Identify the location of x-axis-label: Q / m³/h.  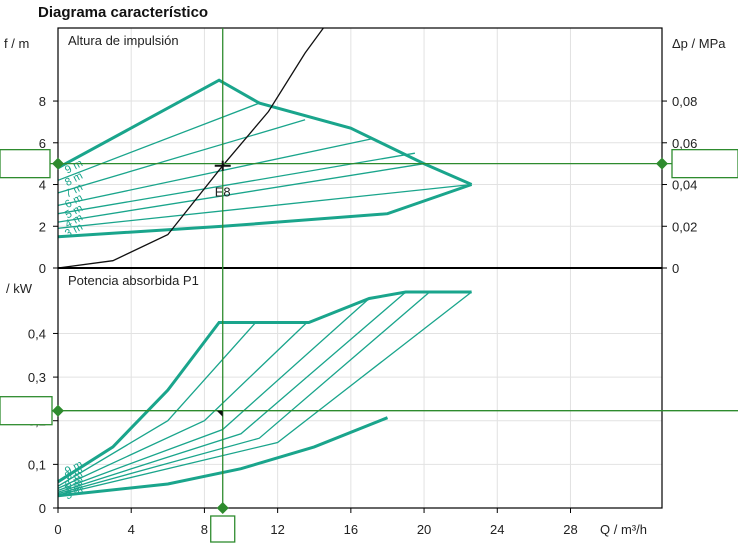
(623, 529).